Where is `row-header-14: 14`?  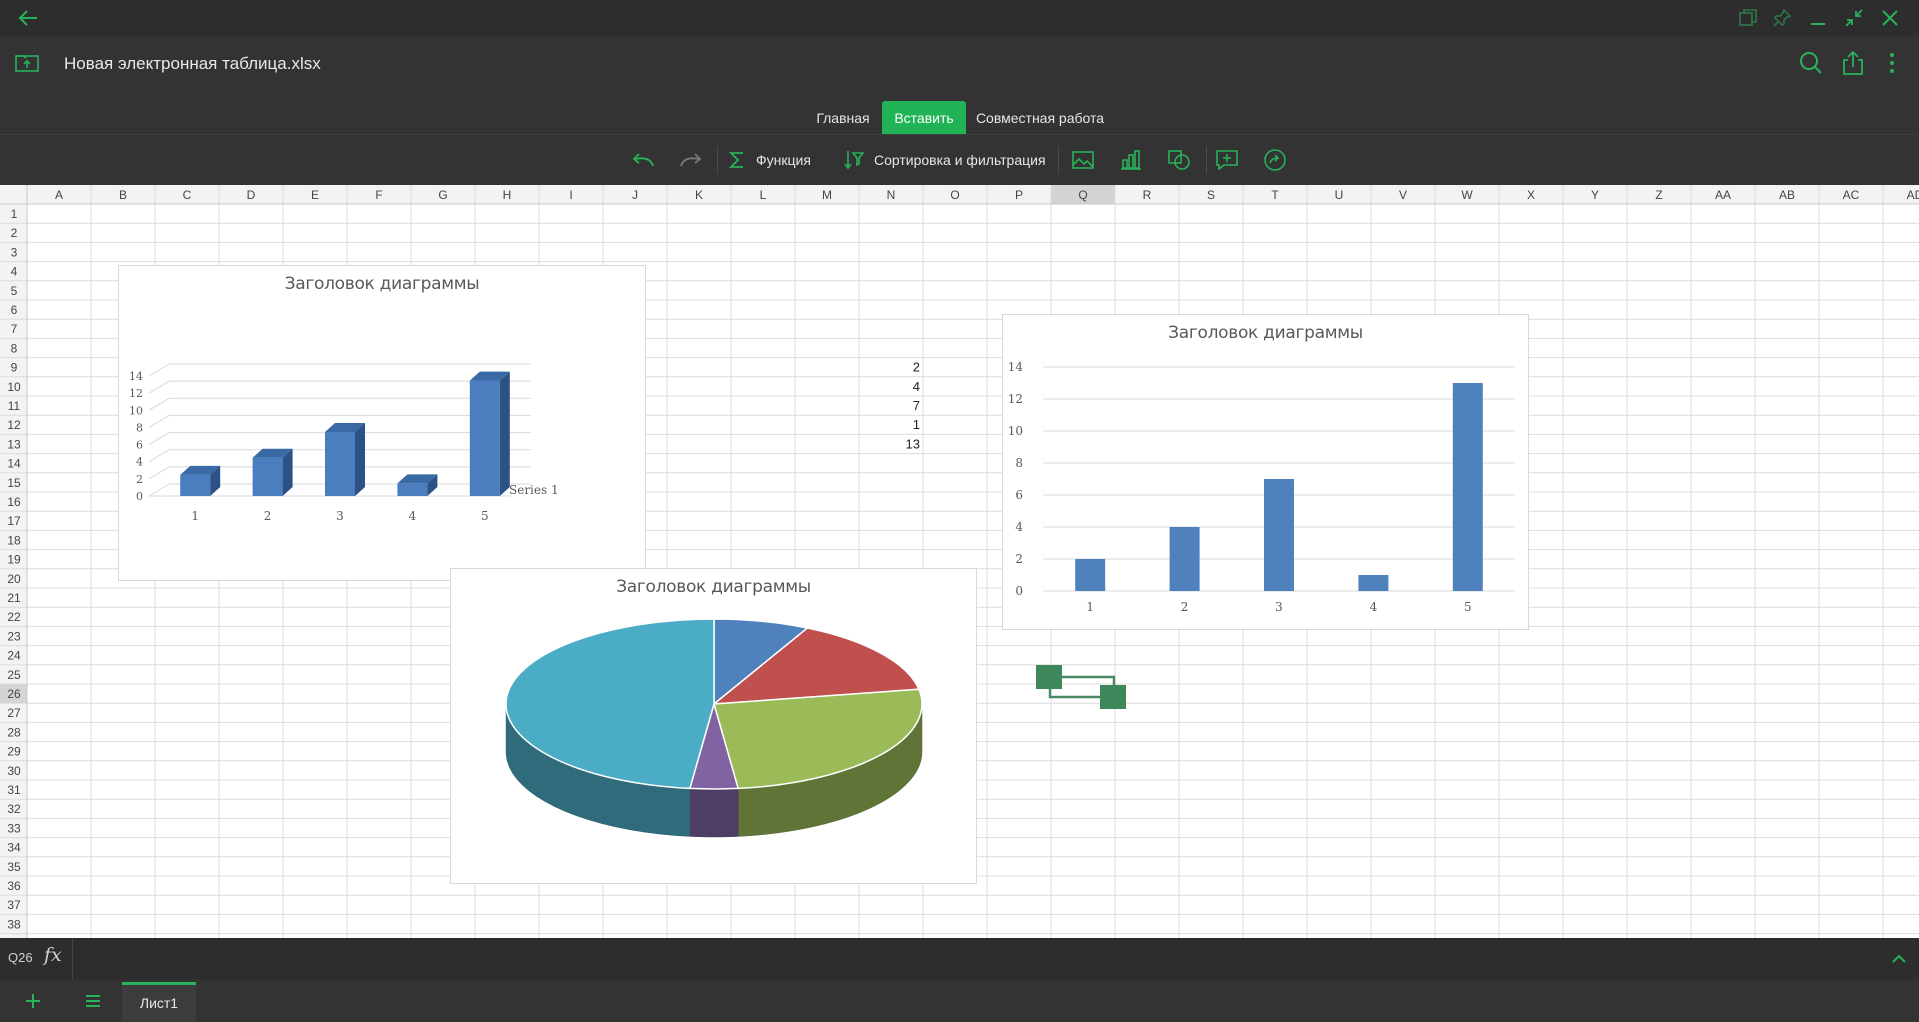 row-header-14: 14 is located at coordinates (14, 464).